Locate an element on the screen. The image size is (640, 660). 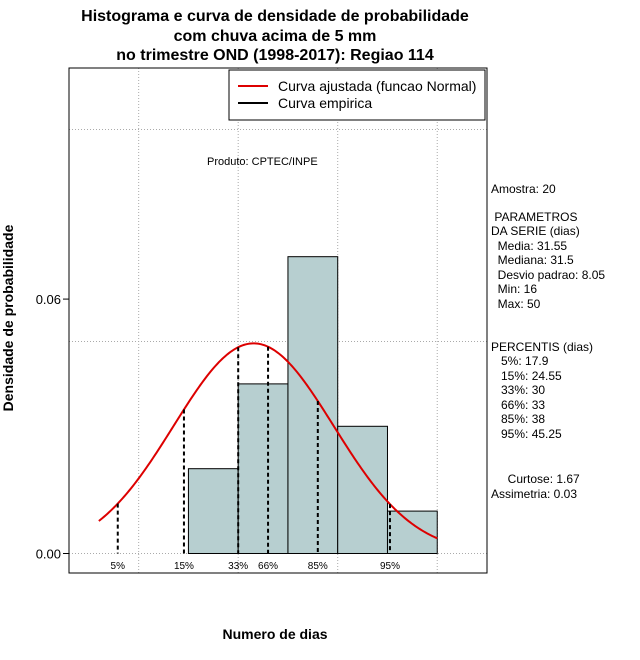
percentile-label-3: 66% is located at coordinates (268, 566).